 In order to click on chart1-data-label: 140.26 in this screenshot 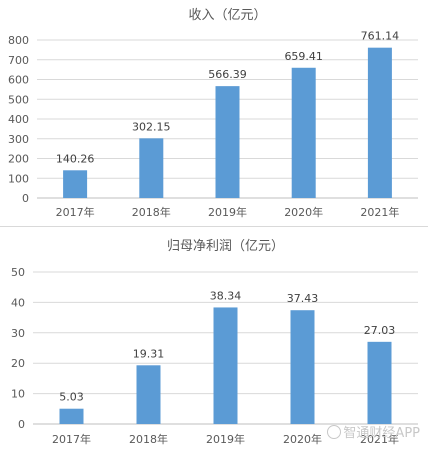, I will do `click(75, 158)`.